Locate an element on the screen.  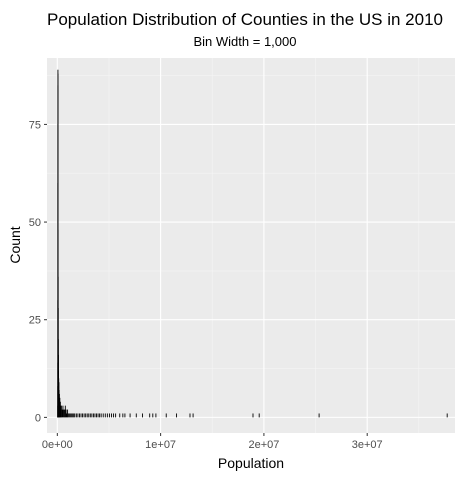
y-tick-label: 25 is located at coordinates (35, 321).